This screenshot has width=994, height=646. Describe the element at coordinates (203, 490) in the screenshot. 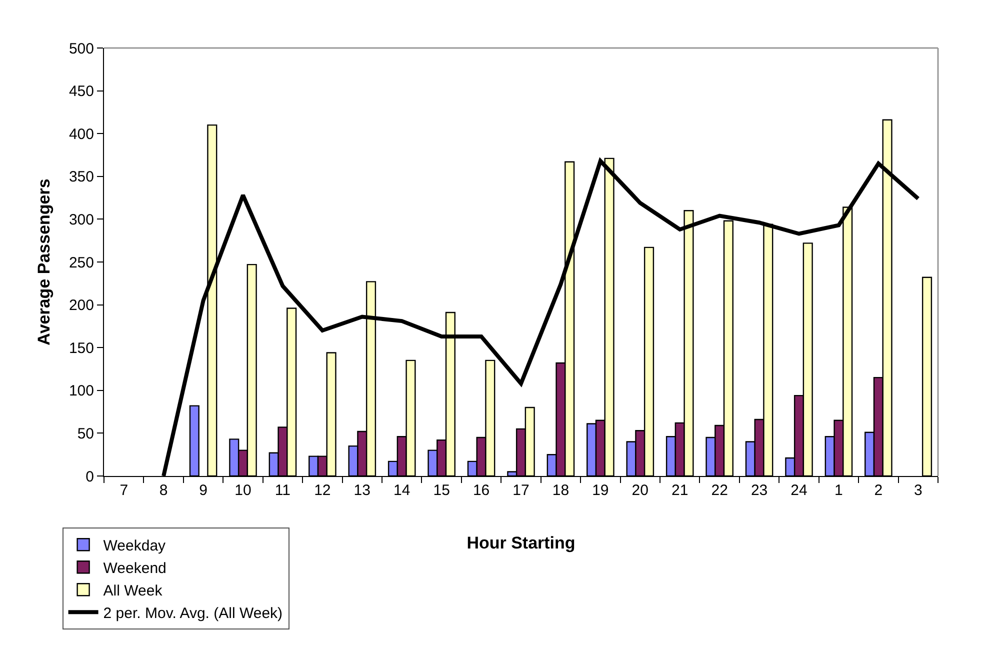

I see `x-tick-label: 9` at that location.